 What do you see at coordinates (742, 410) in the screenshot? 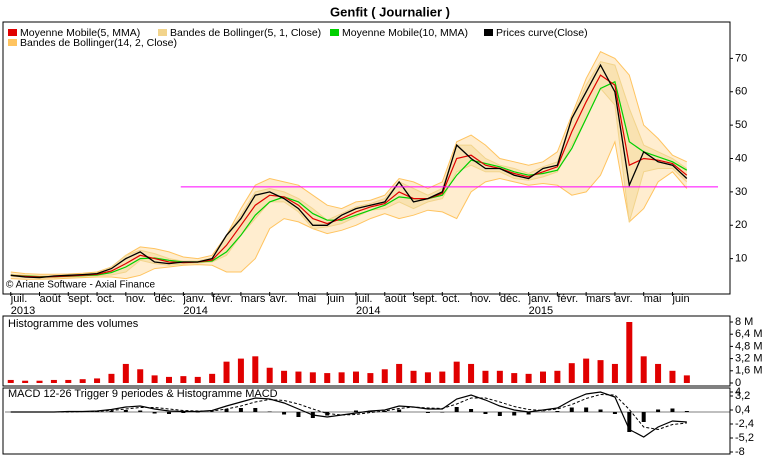
I see `y-tick-label: 0,4` at bounding box center [742, 410].